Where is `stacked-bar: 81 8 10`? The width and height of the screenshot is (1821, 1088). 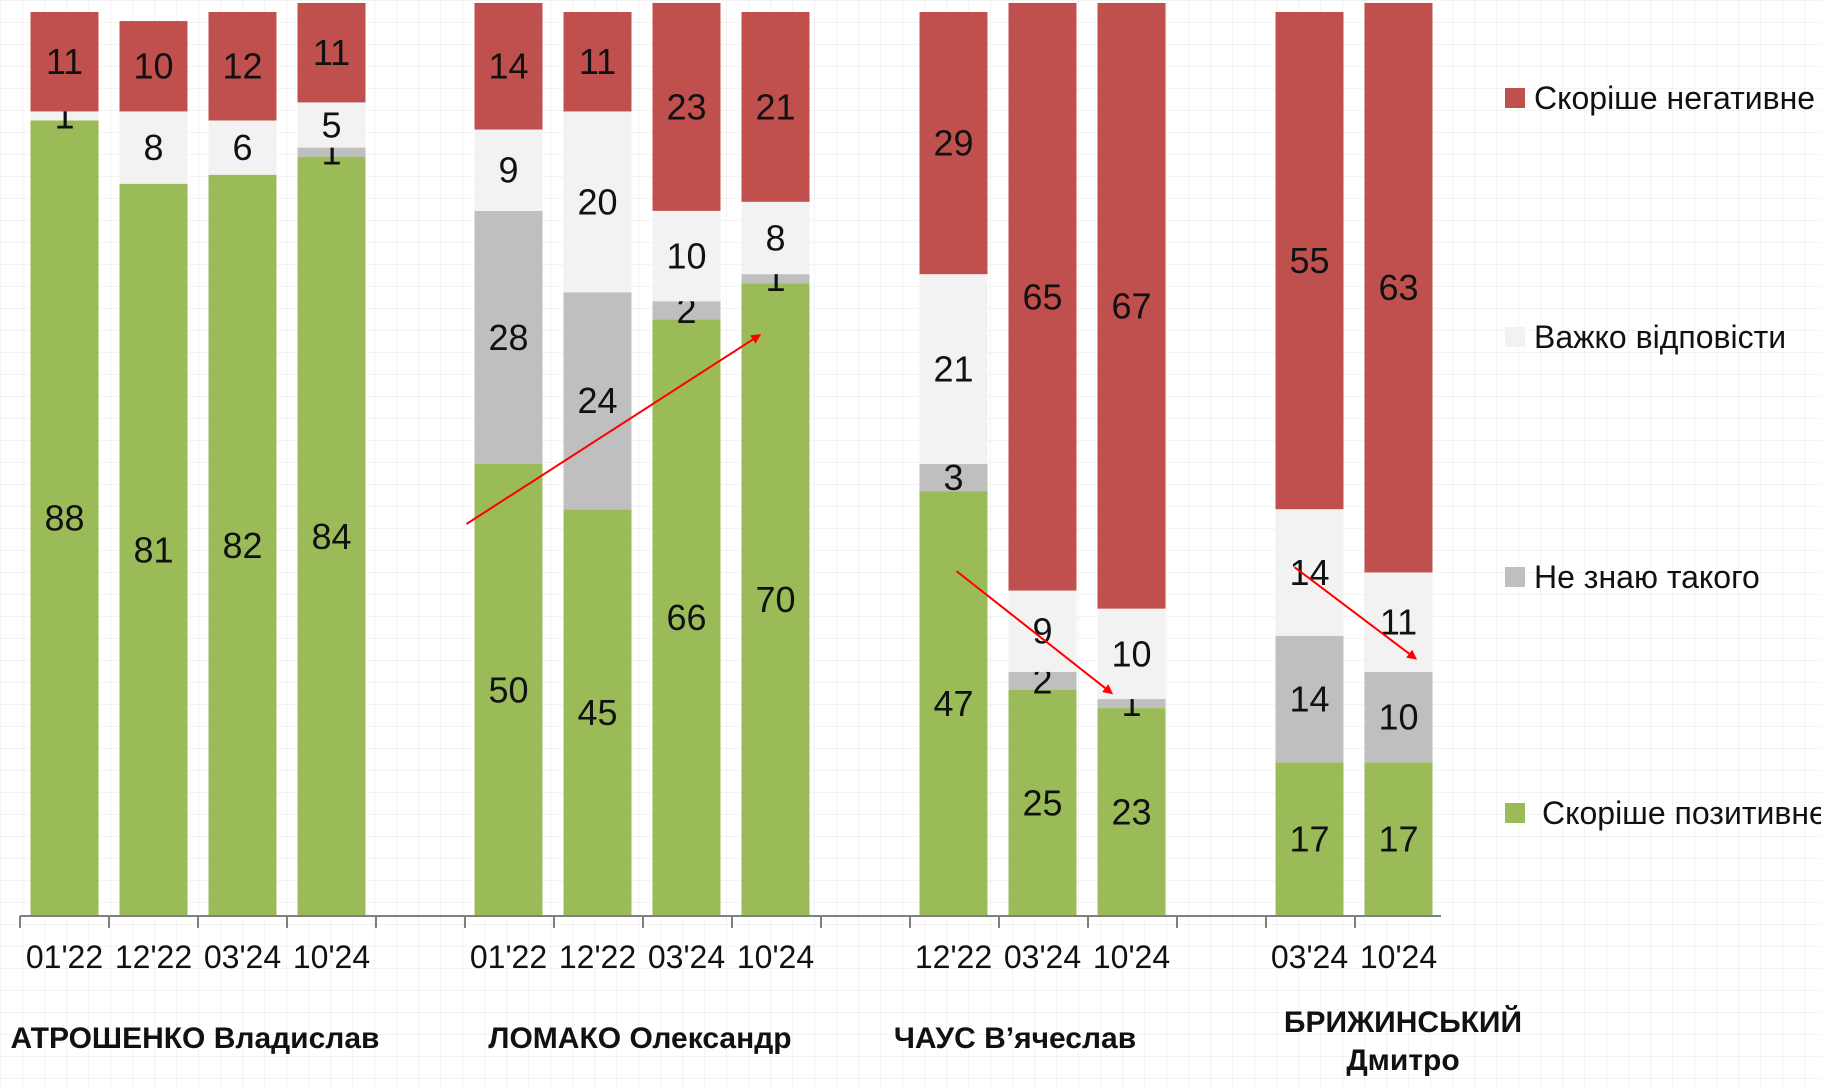
stacked-bar: 81 8 10 is located at coordinates (153, 468).